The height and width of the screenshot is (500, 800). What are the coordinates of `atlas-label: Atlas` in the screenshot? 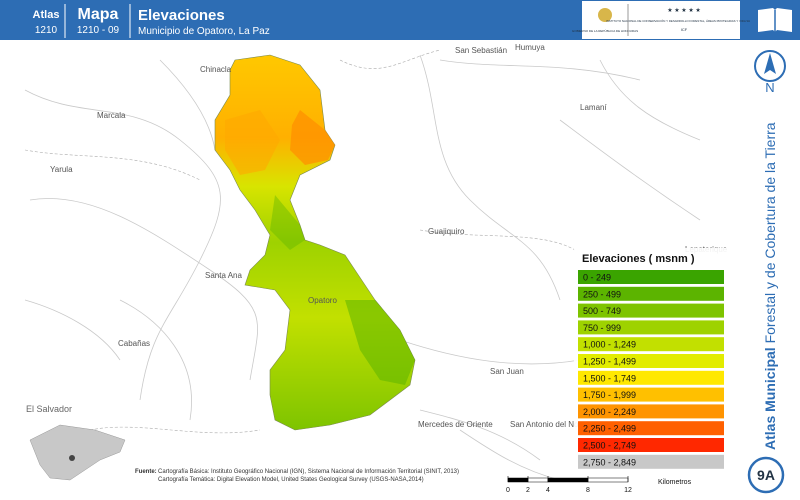 It's located at (46, 15).